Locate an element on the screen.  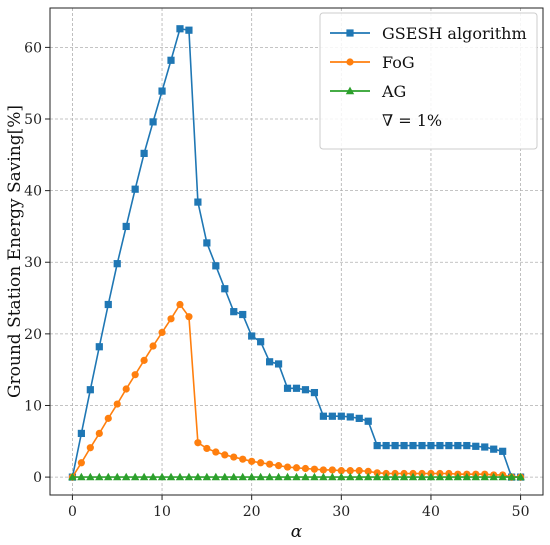
x-tick-label: 10 is located at coordinates (162, 512).